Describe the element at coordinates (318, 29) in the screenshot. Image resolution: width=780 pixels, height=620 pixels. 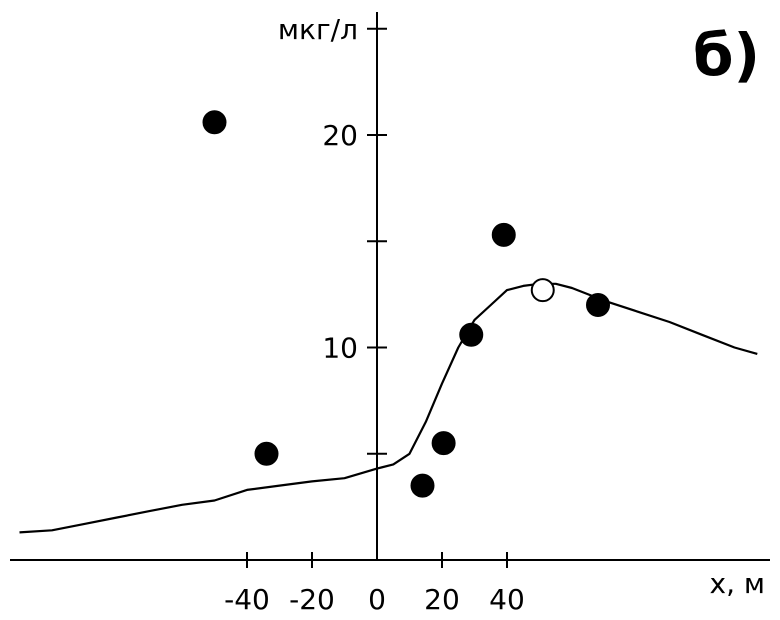
I see `y-axis-label: мкг/л` at that location.